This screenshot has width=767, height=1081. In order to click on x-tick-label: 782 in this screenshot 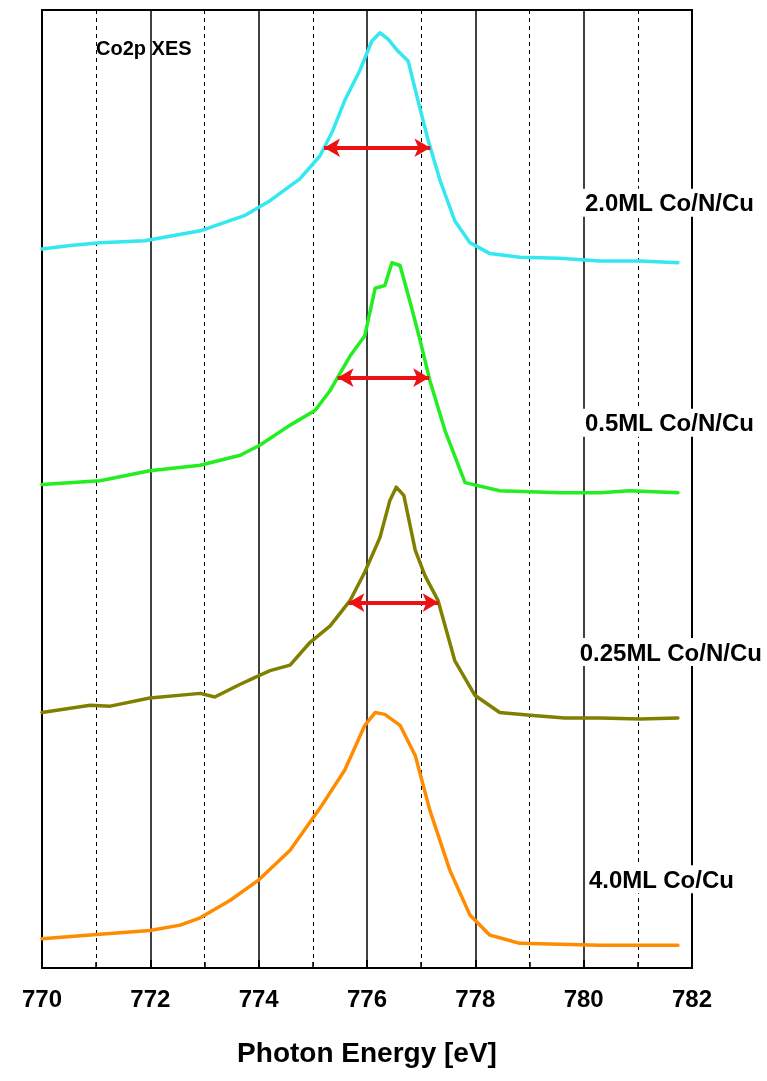, I will do `click(692, 998)`.